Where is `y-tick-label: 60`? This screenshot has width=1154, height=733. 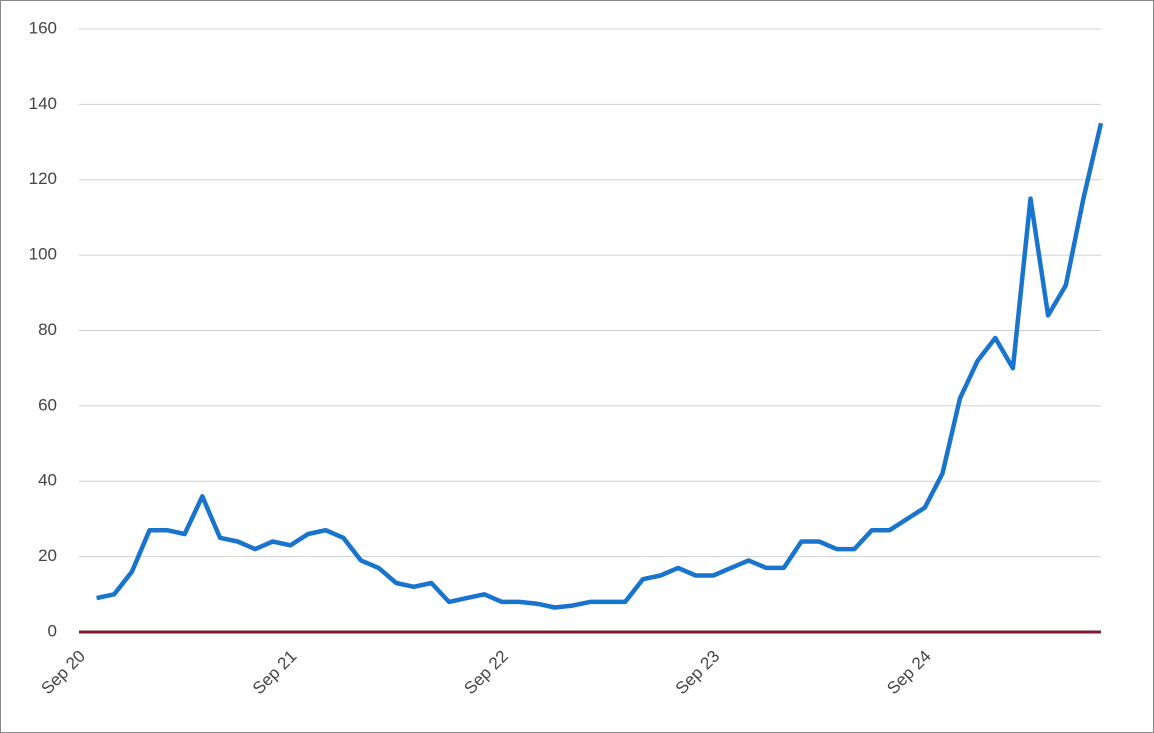
y-tick-label: 60 is located at coordinates (47, 404).